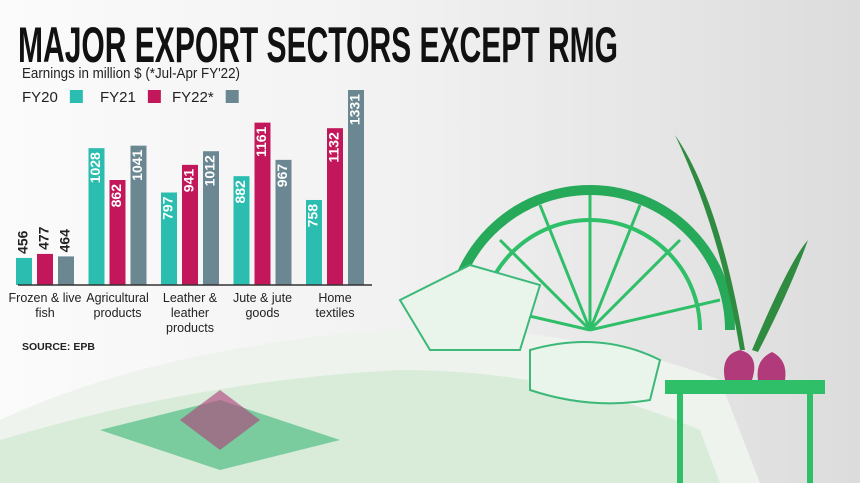 The height and width of the screenshot is (483, 860). I want to click on value-label: 464, so click(65, 241).